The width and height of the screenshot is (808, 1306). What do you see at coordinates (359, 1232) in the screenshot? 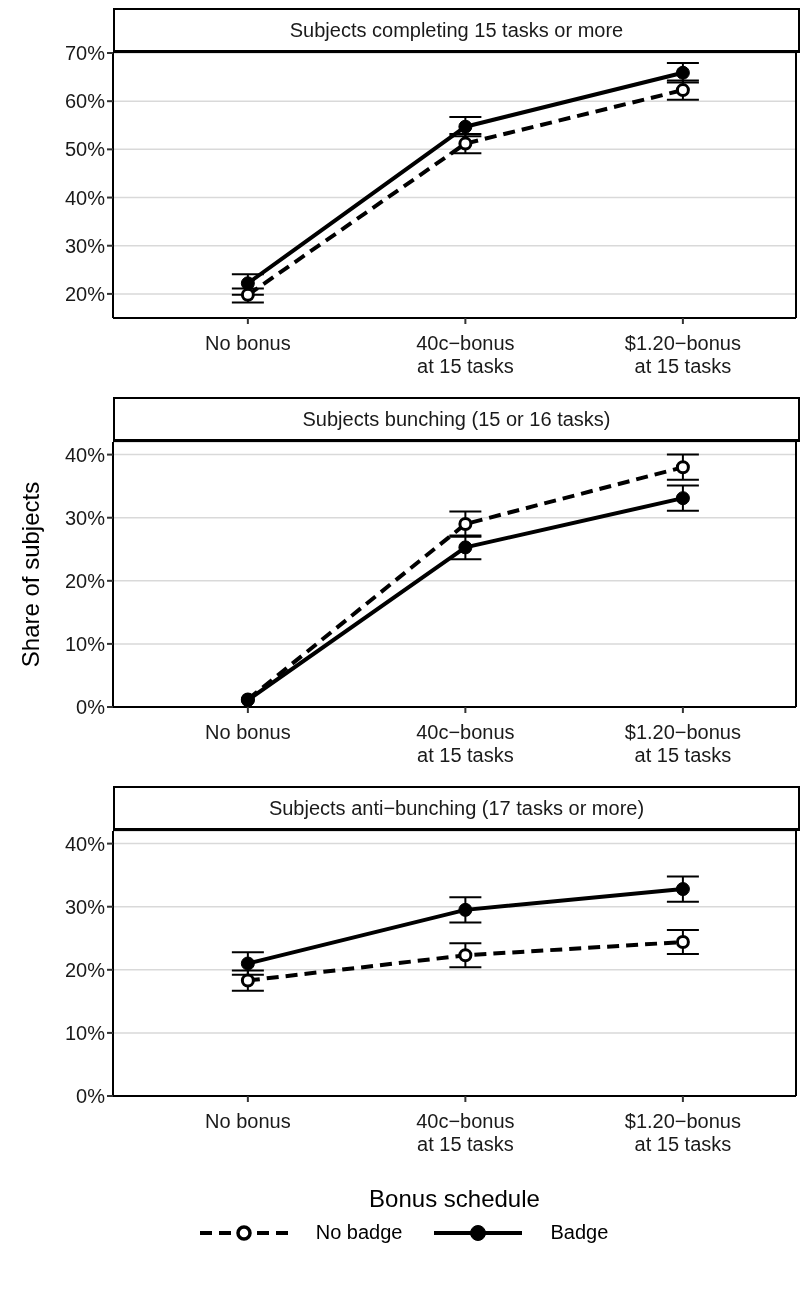
I see `legend-label: No badge` at bounding box center [359, 1232].